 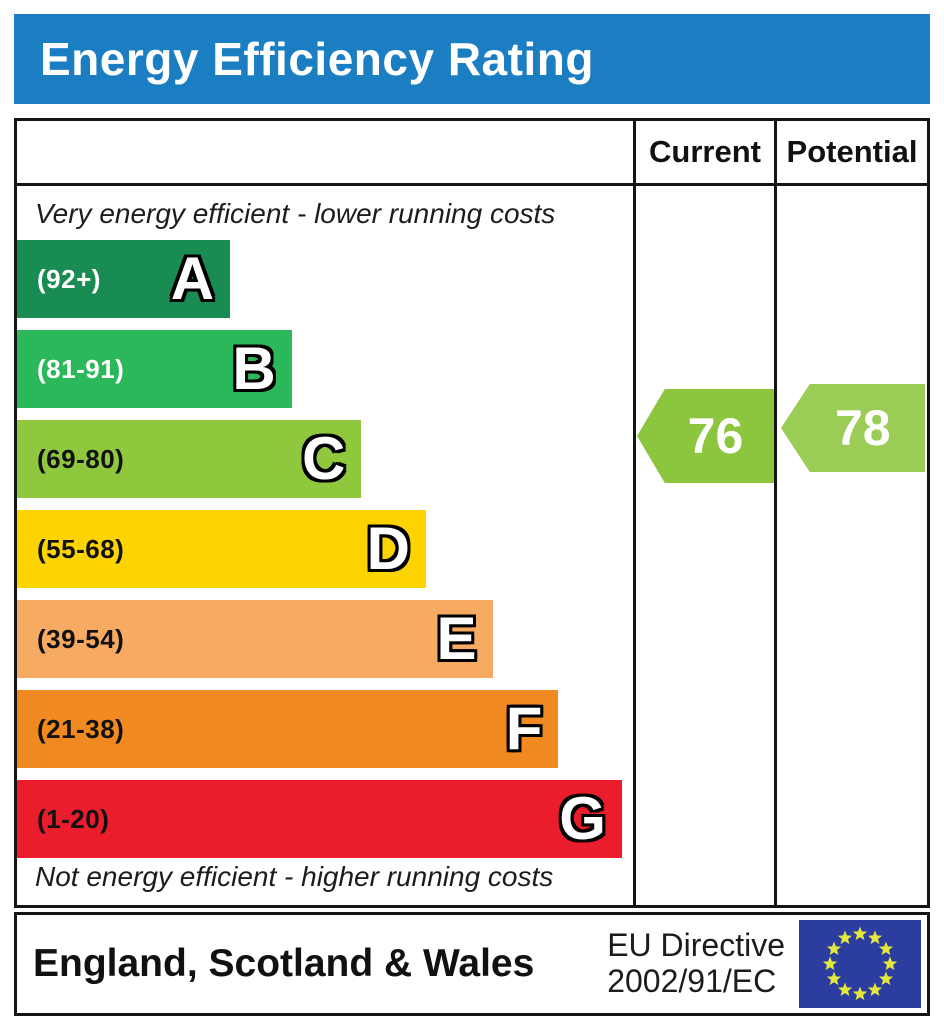 What do you see at coordinates (704, 545) in the screenshot?
I see `current-rating-column: 76` at bounding box center [704, 545].